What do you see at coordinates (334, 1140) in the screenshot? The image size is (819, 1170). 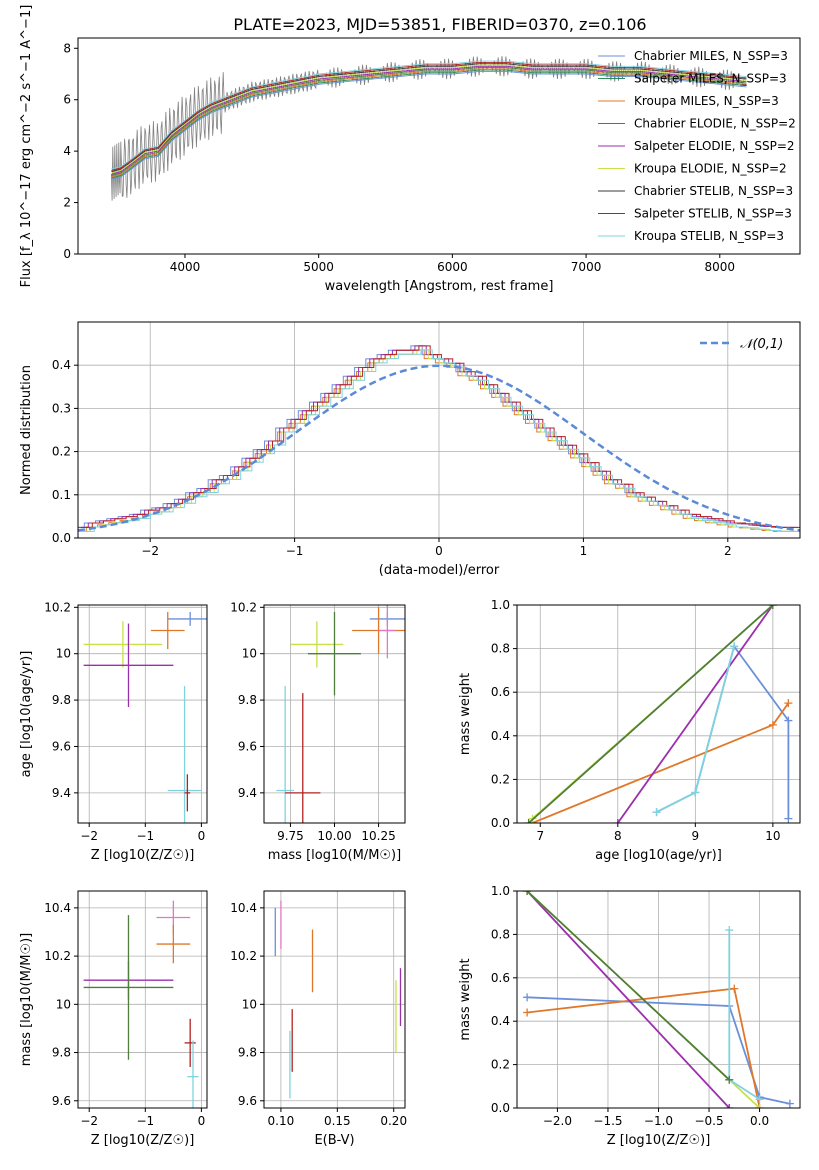 I see `x-axis-label: E(B-V)` at bounding box center [334, 1140].